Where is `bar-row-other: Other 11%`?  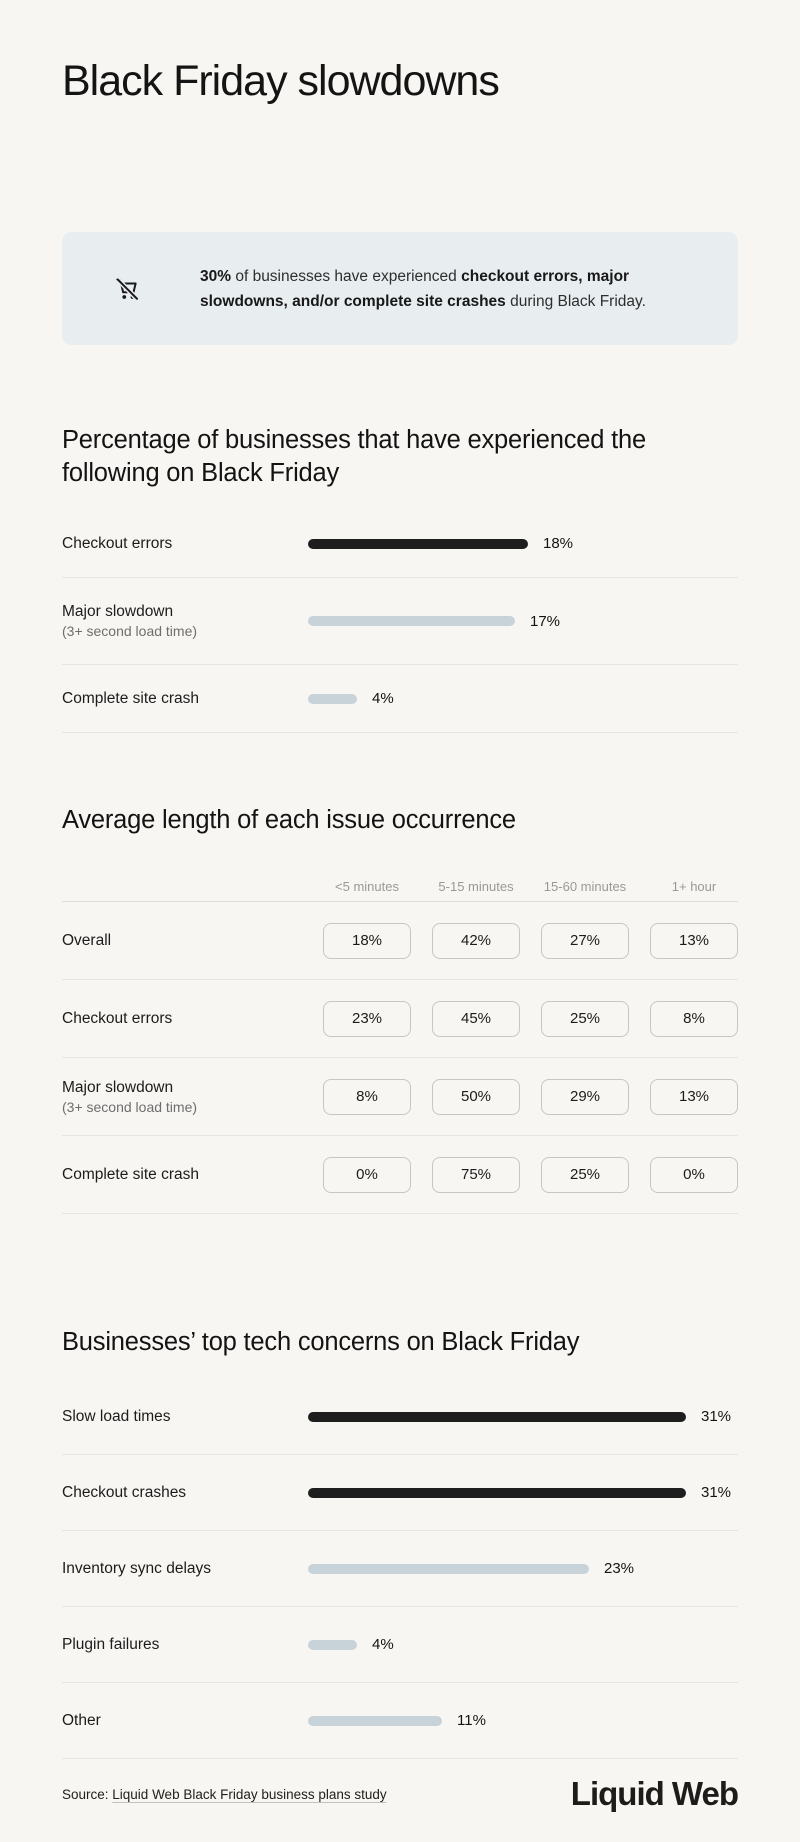 bar-row-other: Other 11% is located at coordinates (400, 1721).